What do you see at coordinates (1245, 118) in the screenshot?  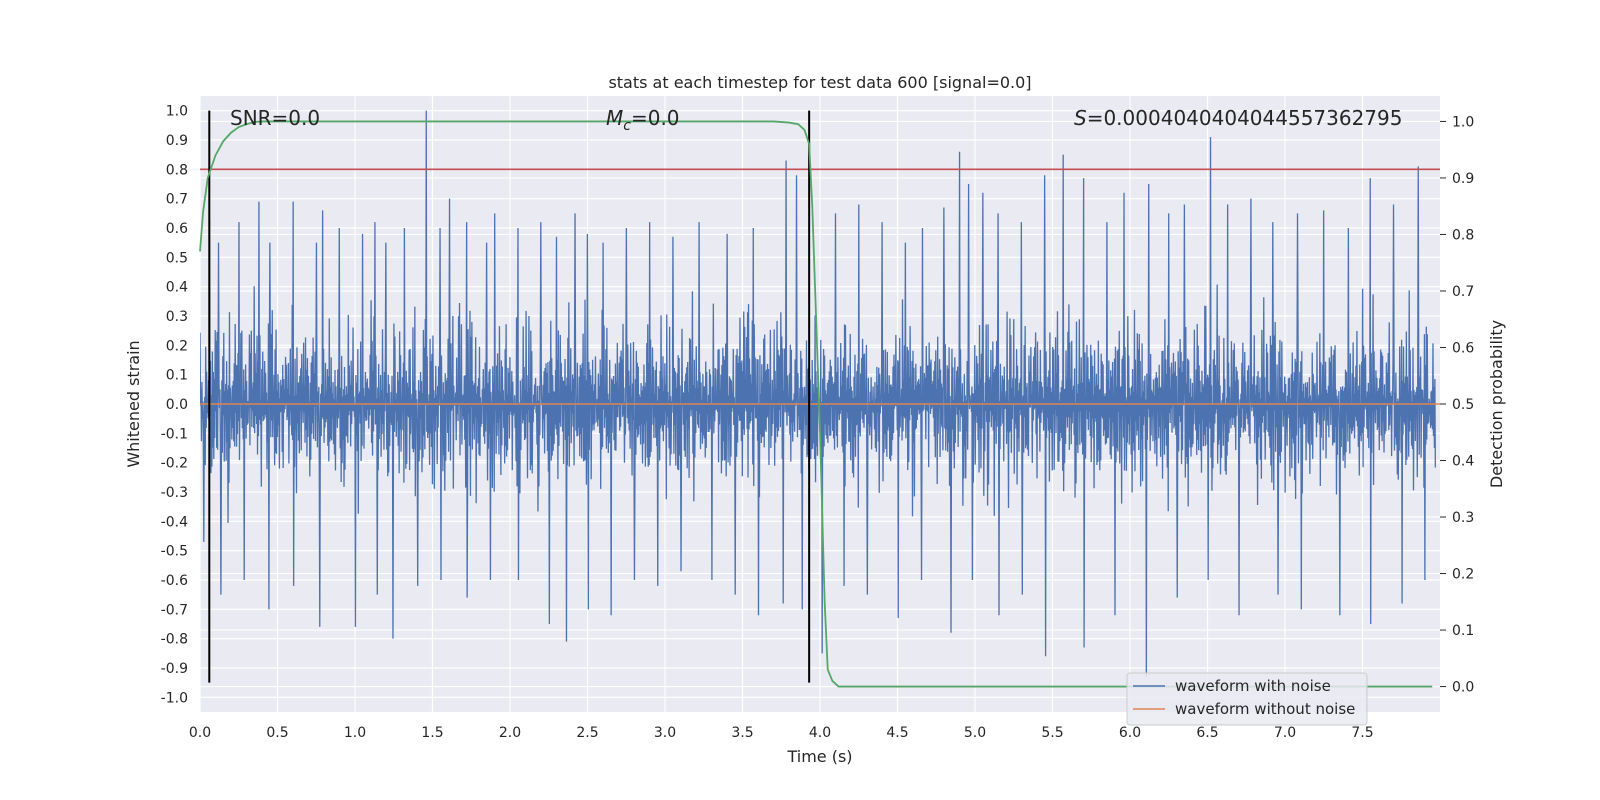 I see `s-value: =0.0004040404044557362795` at bounding box center [1245, 118].